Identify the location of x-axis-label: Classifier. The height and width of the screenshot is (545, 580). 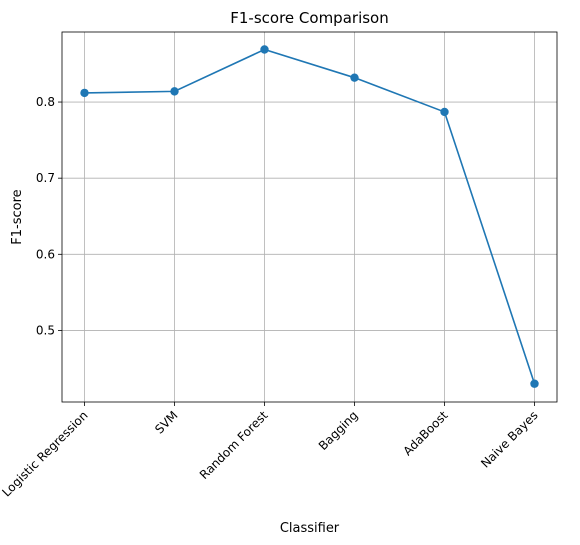
(310, 528).